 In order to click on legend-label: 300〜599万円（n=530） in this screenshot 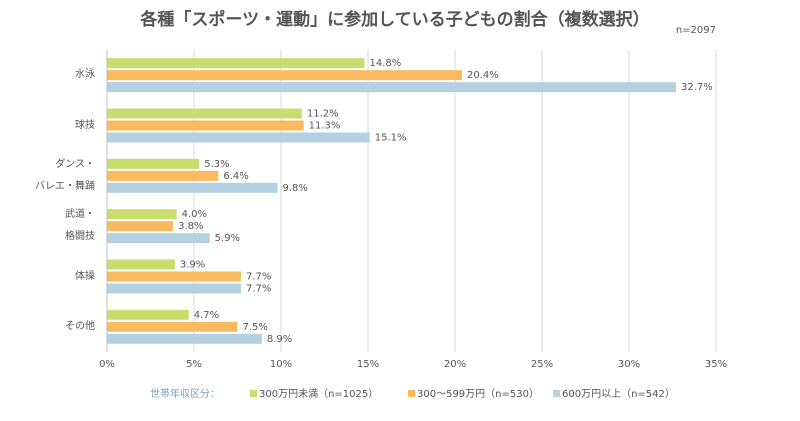, I will do `click(478, 394)`.